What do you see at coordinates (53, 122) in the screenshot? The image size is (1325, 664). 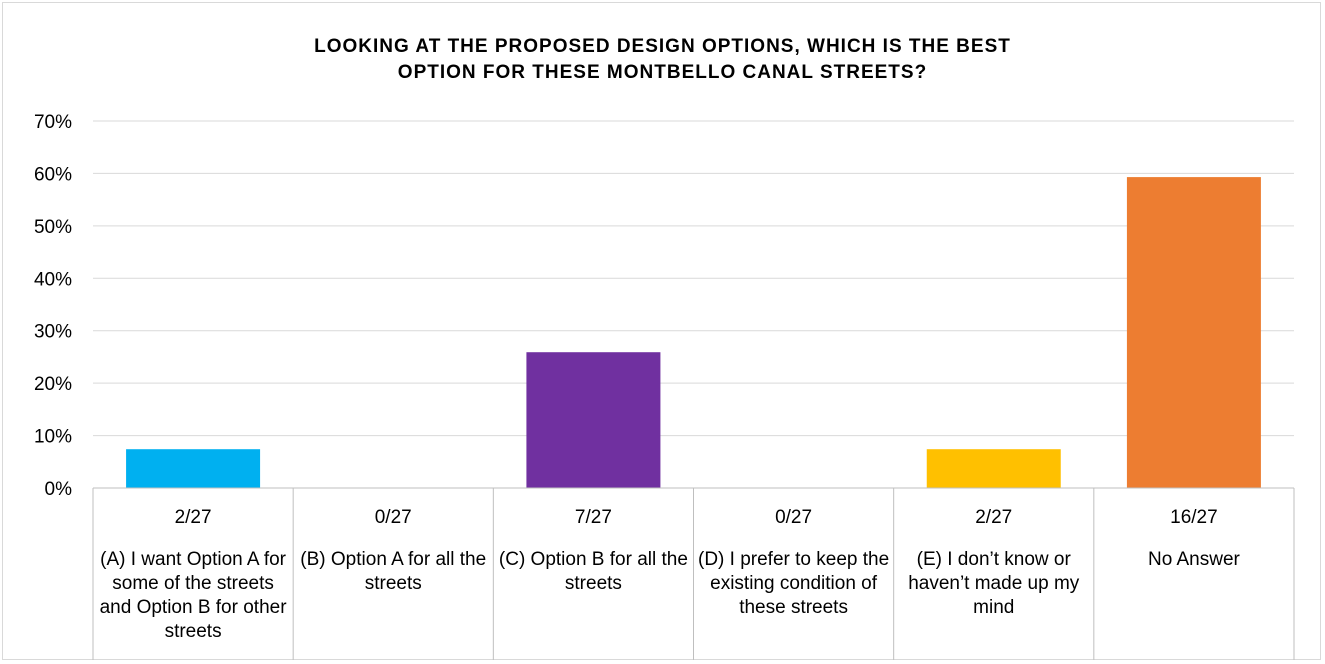 I see `y-tick-label: 70%` at bounding box center [53, 122].